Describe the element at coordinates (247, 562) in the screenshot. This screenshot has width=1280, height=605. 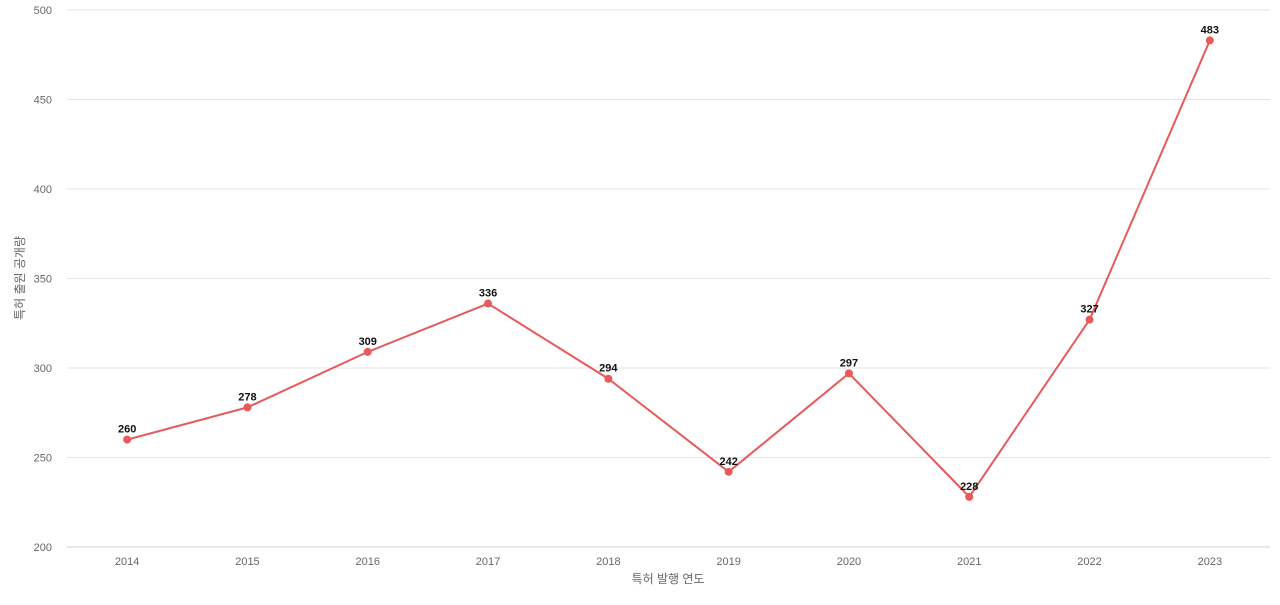
I see `x-tick-label: 2015` at that location.